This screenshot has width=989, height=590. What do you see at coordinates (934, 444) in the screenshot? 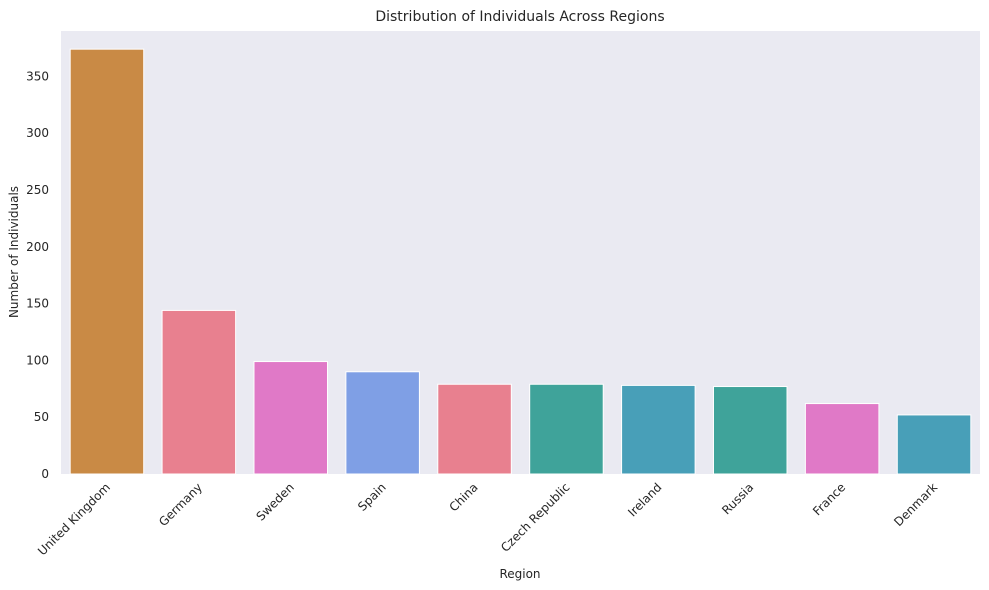
I see `bar-denmark` at bounding box center [934, 444].